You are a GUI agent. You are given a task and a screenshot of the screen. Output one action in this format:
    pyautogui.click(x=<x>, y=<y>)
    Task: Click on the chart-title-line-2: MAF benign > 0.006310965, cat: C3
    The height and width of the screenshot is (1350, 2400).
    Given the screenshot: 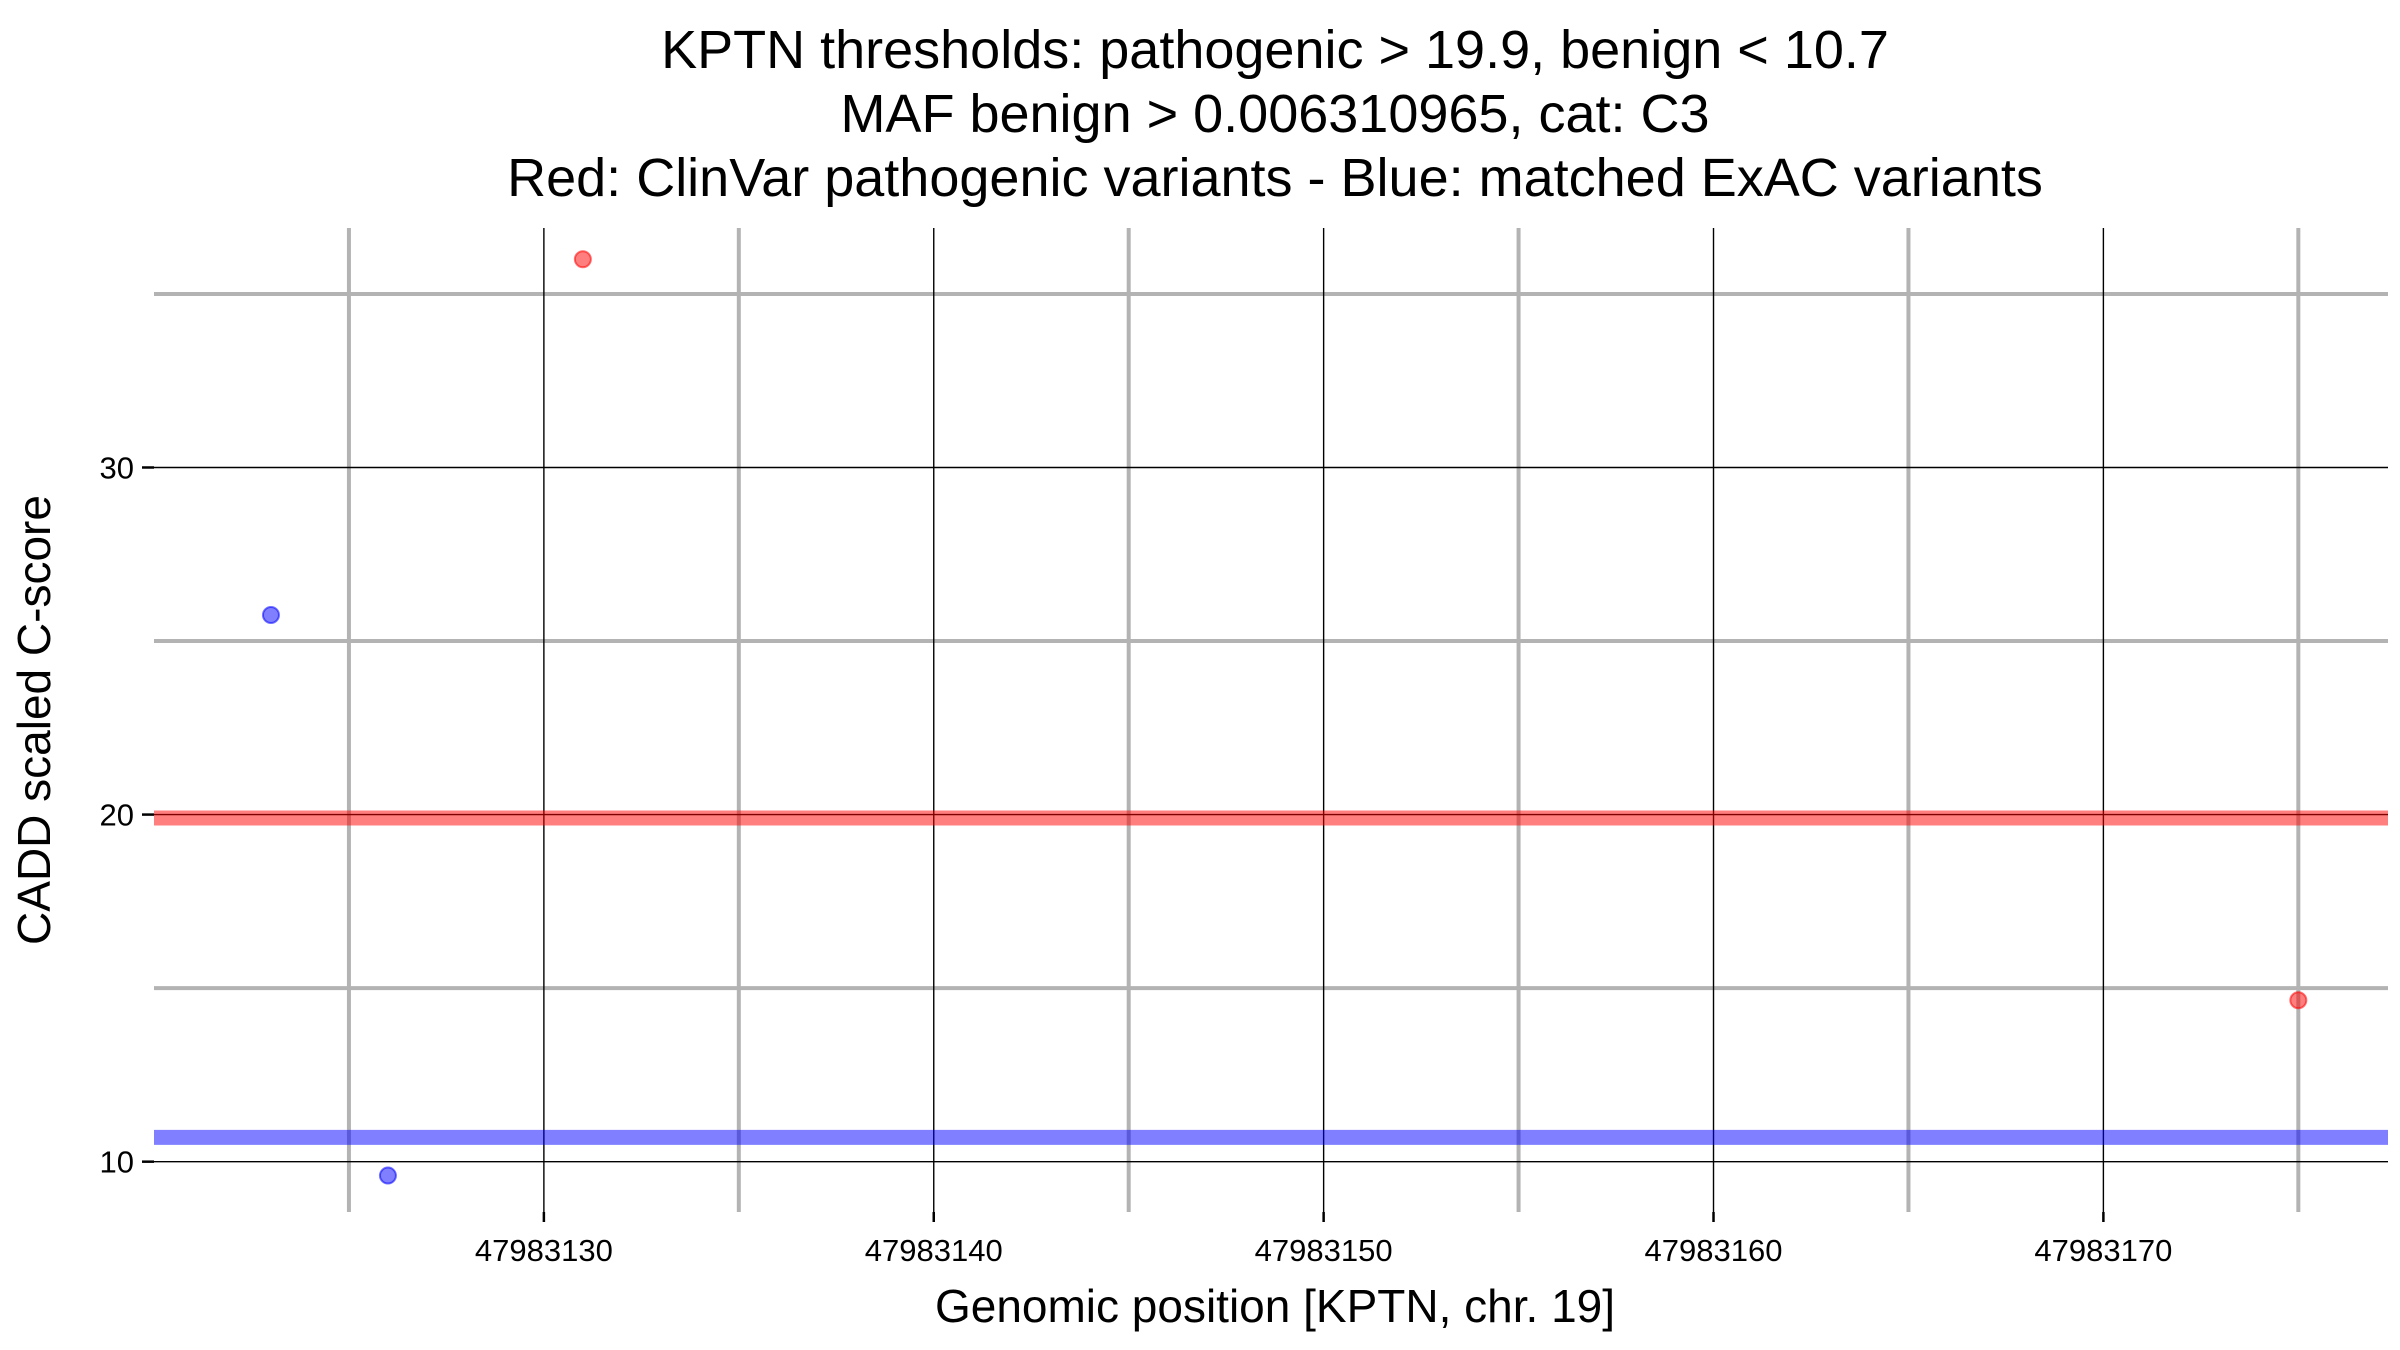 What is the action you would take?
    pyautogui.click(x=1274, y=114)
    